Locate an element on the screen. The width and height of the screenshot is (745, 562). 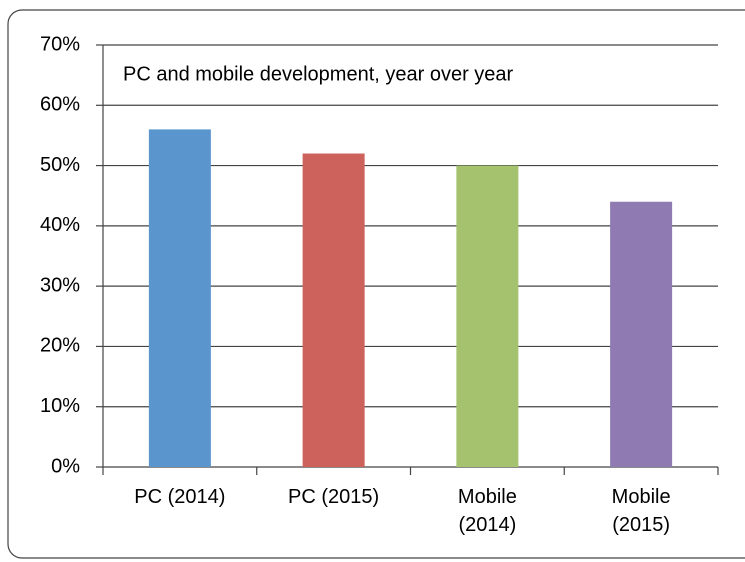
y-tick-label: 60% is located at coordinates (60, 105).